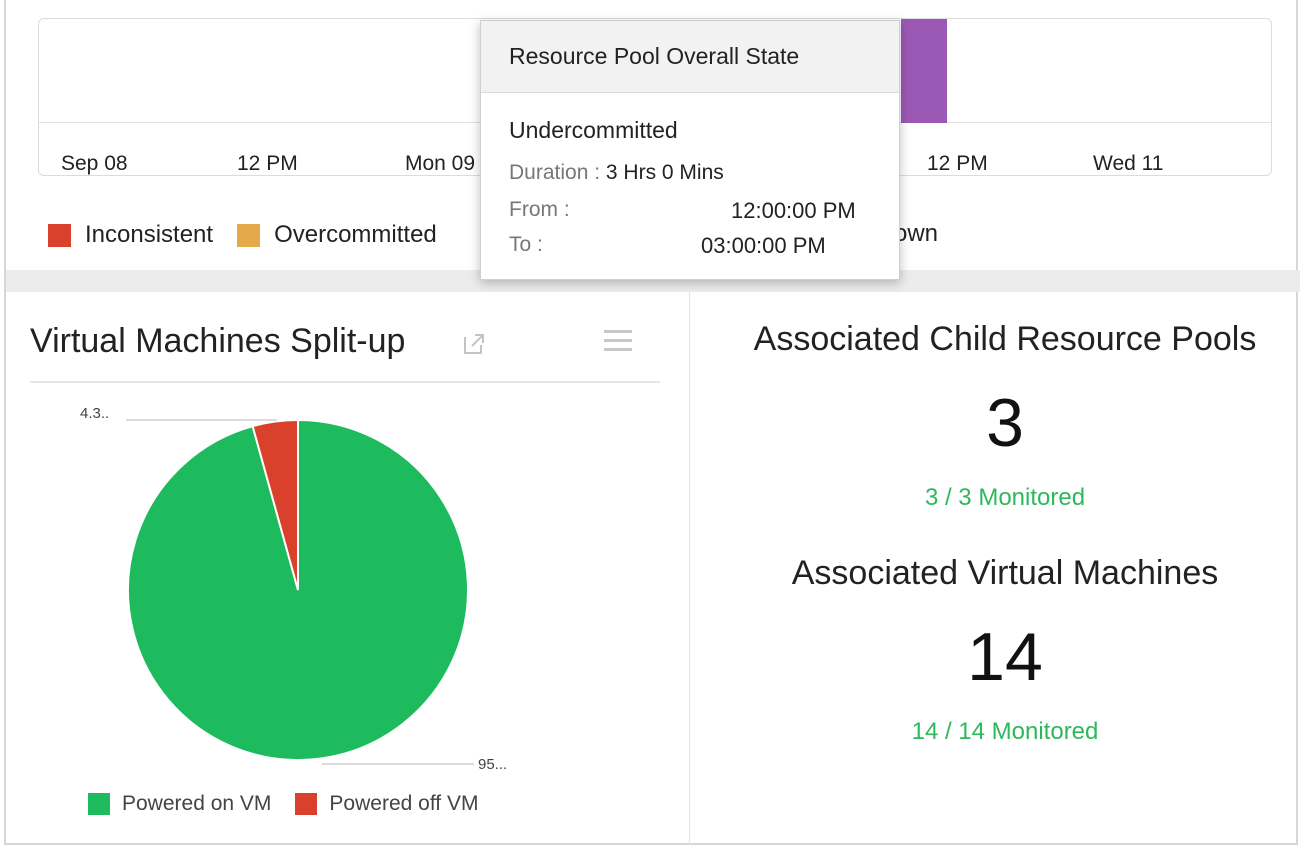  I want to click on child-pools-count: 3, so click(1005, 423).